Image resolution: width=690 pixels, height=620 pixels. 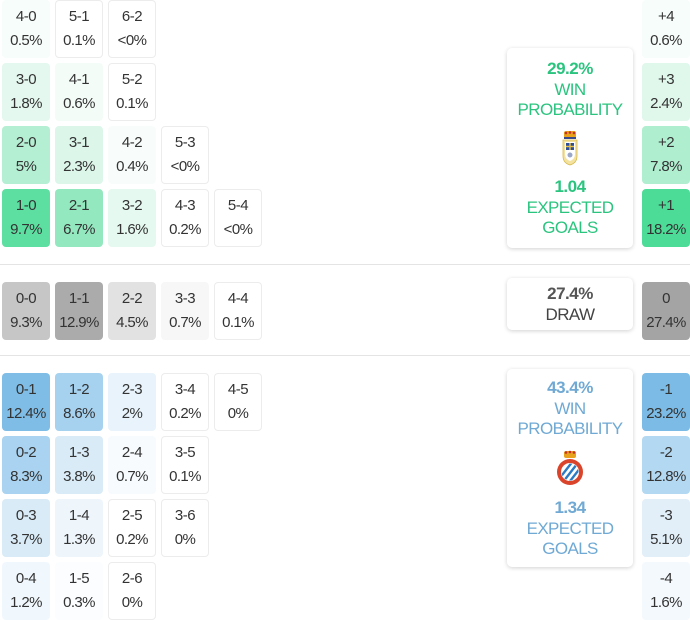 I want to click on scoreline: 2-1, so click(x=79, y=205).